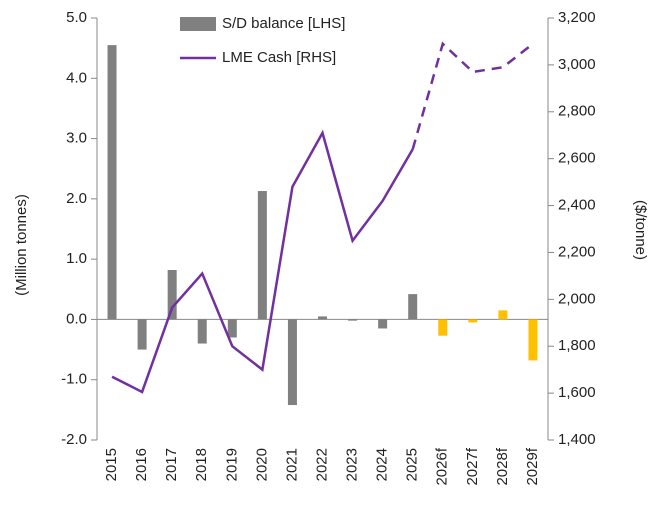 This screenshot has width=654, height=510. Describe the element at coordinates (76, 198) in the screenshot. I see `y-tick-label: 2.0` at that location.